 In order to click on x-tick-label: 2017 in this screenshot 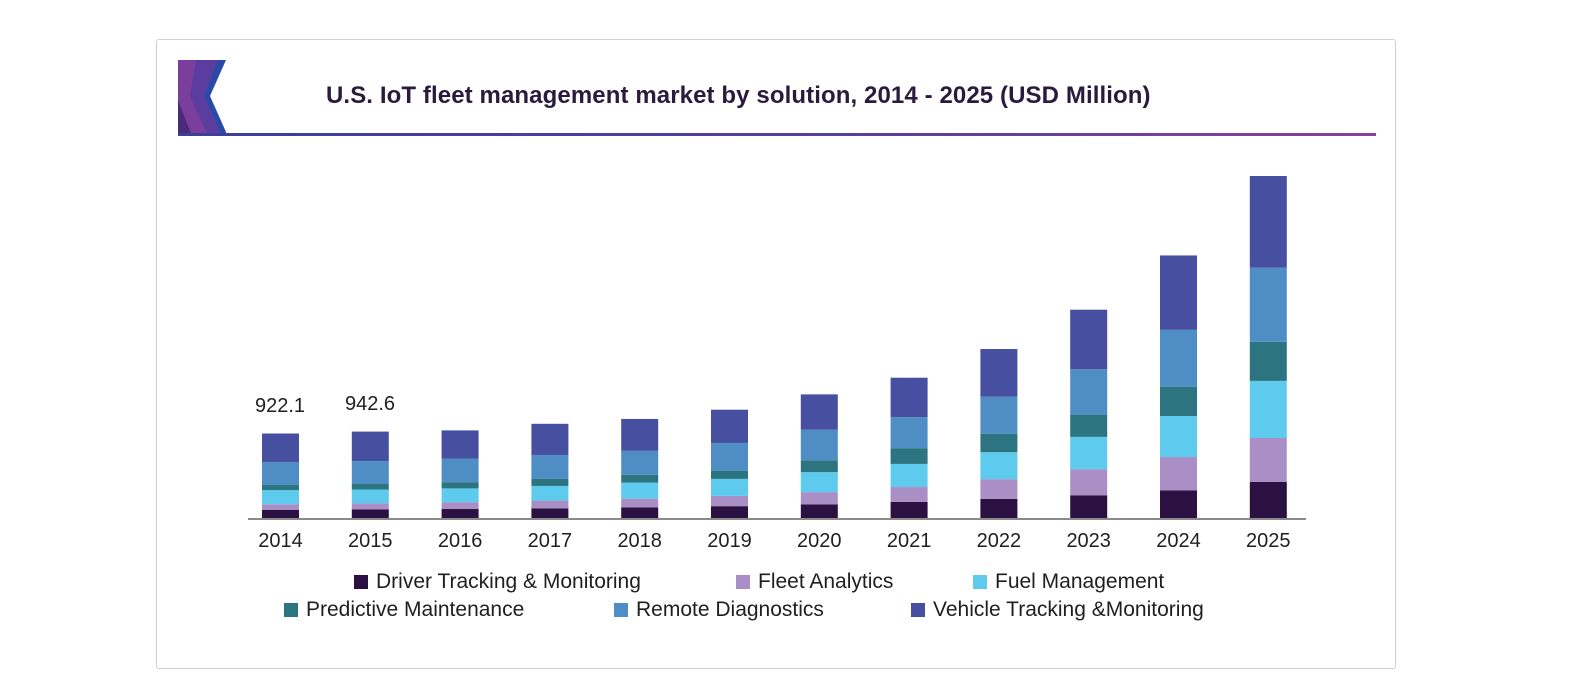, I will do `click(550, 541)`.